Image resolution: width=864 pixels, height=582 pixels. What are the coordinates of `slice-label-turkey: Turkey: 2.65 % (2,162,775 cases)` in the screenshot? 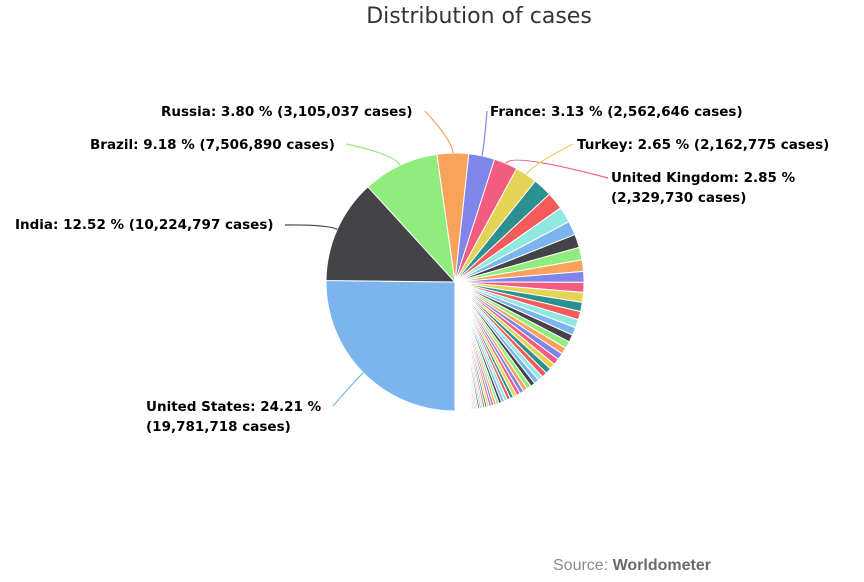 It's located at (703, 145).